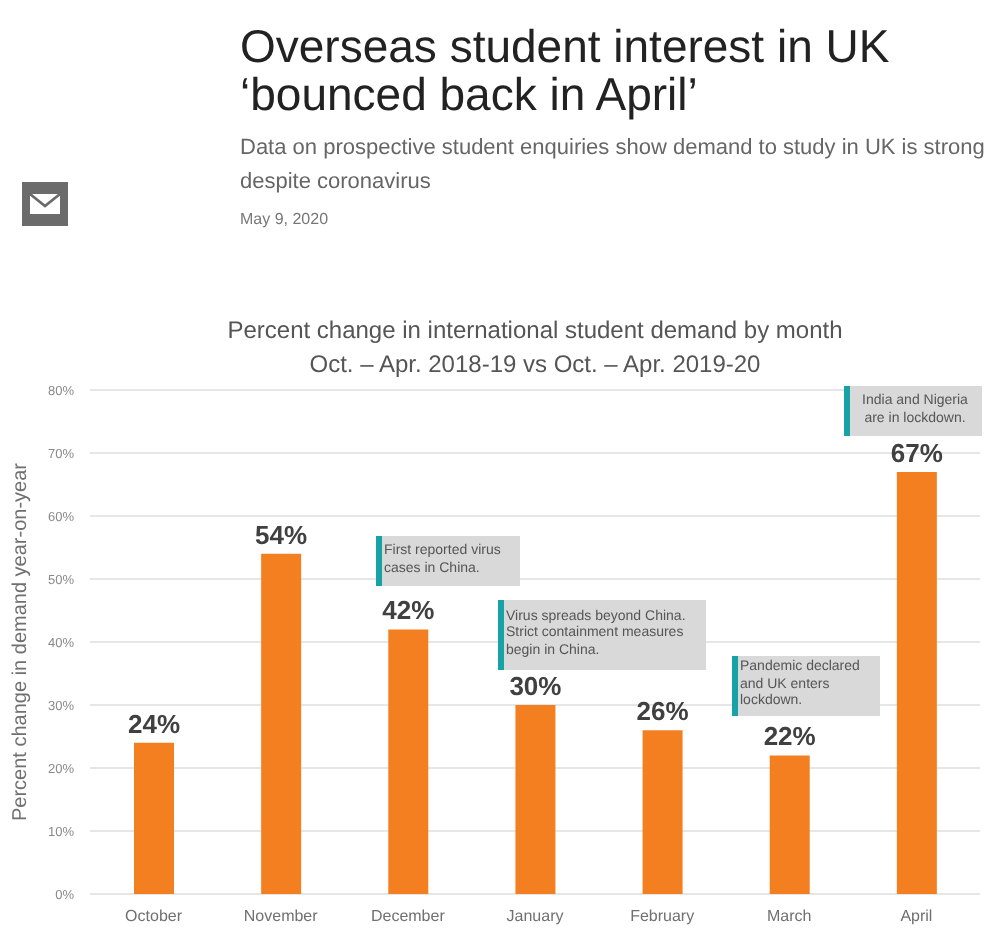 The width and height of the screenshot is (996, 948). I want to click on y-axis-title: Percent change in demand year-on-year, so click(22, 642).